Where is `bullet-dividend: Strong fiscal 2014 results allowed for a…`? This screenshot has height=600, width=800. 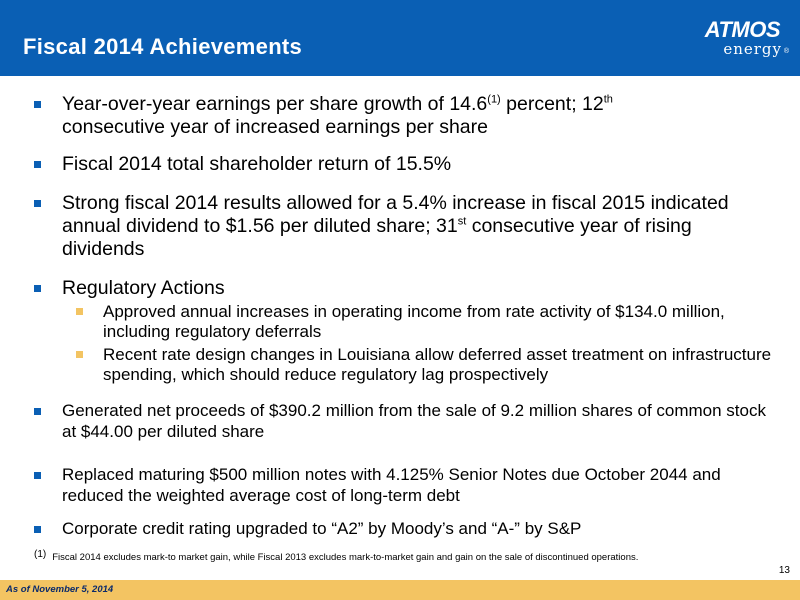
bullet-dividend: Strong fiscal 2014 results allowed for a… is located at coordinates (406, 226).